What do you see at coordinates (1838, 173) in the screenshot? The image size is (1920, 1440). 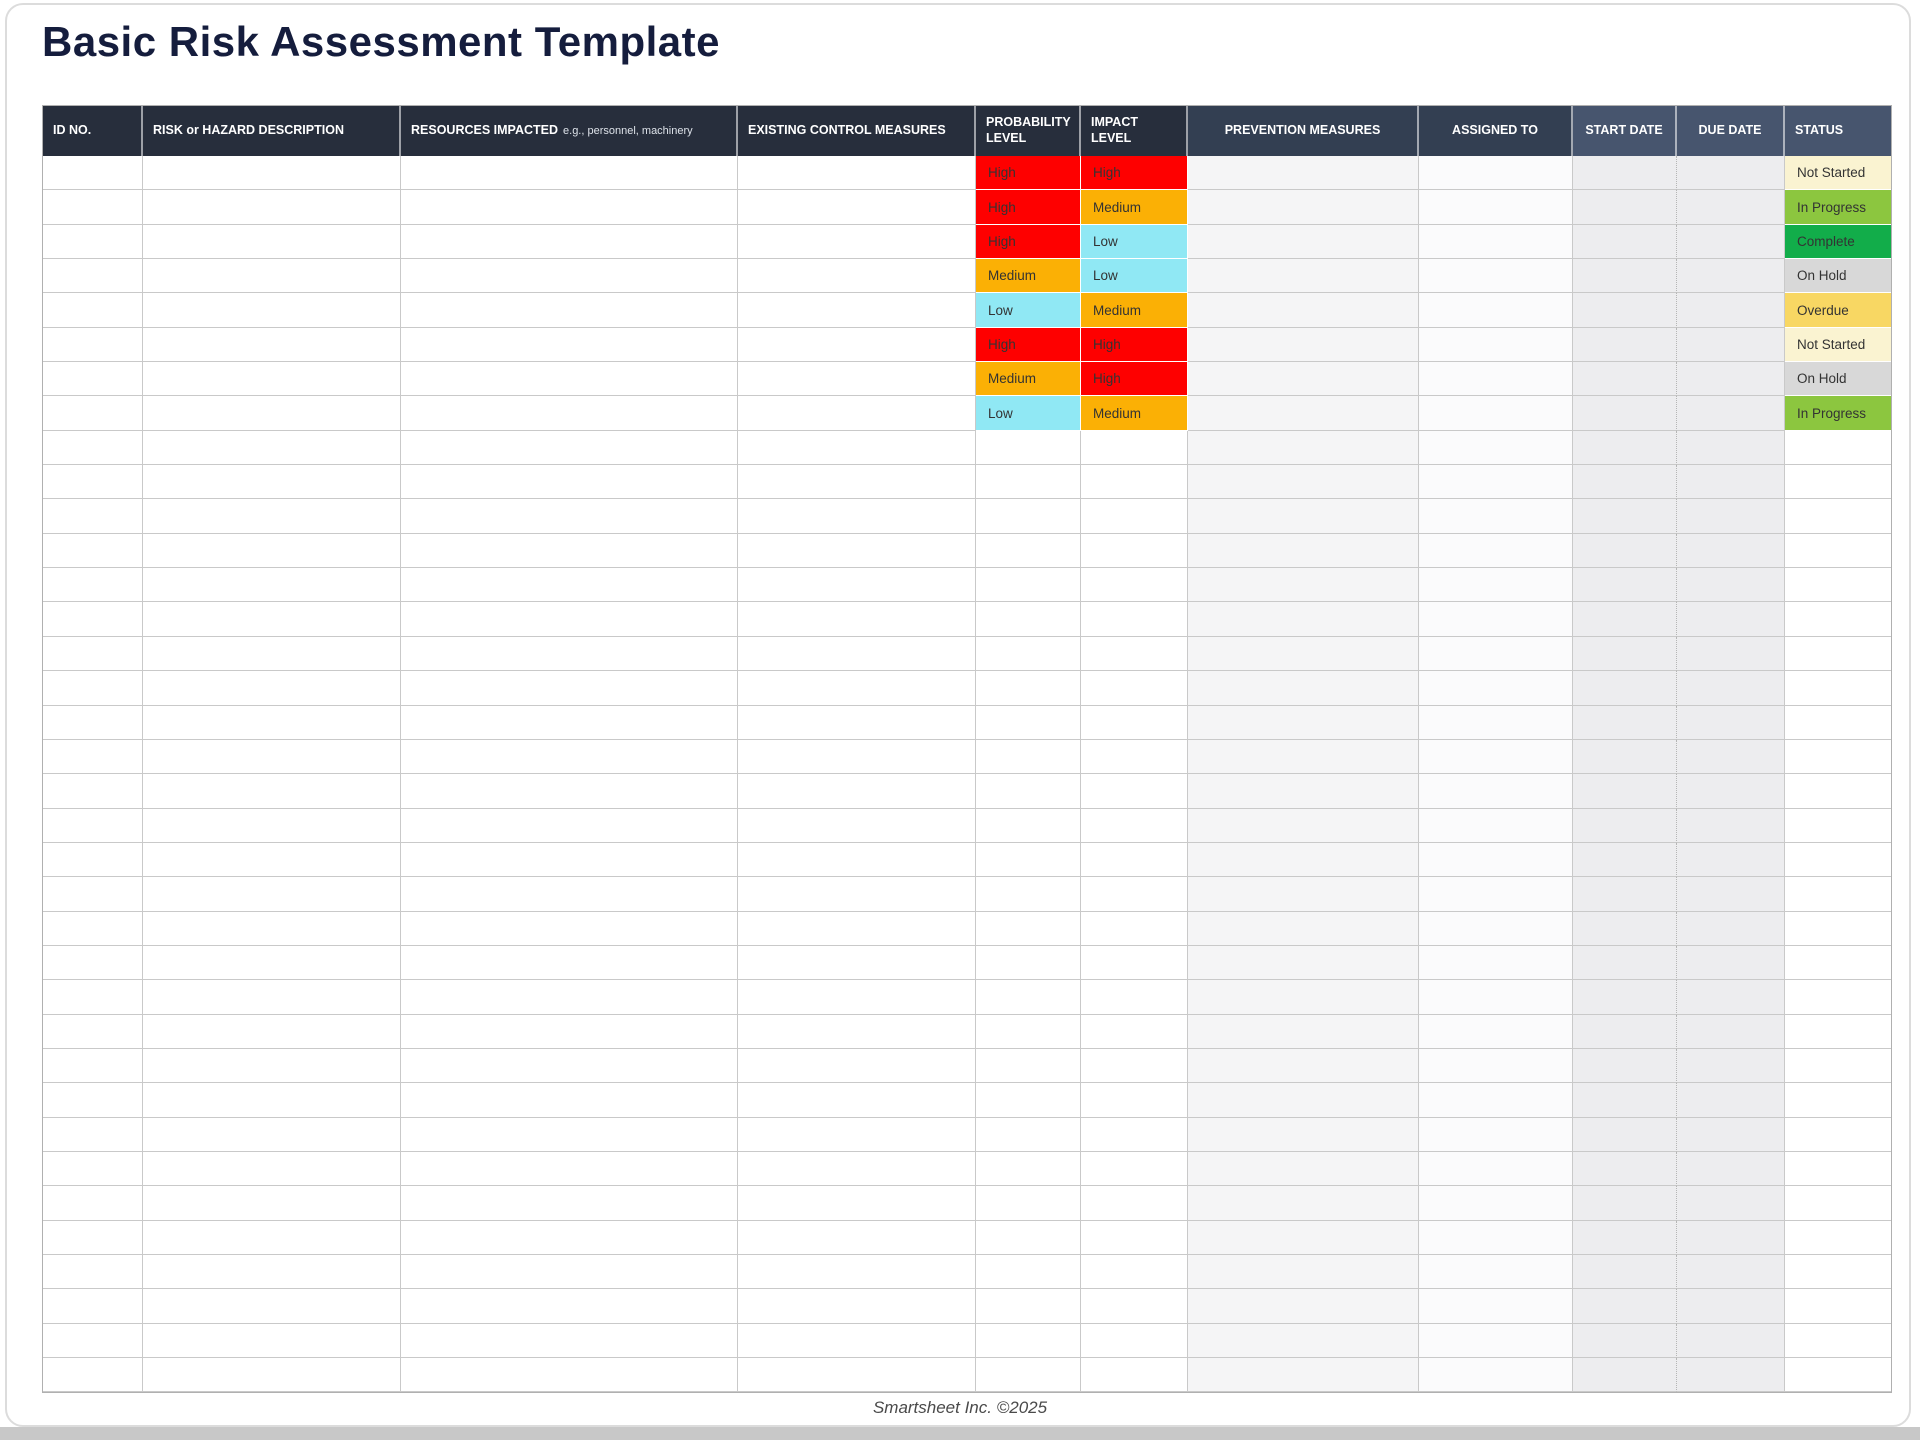 I see `cell-status: Not Started` at bounding box center [1838, 173].